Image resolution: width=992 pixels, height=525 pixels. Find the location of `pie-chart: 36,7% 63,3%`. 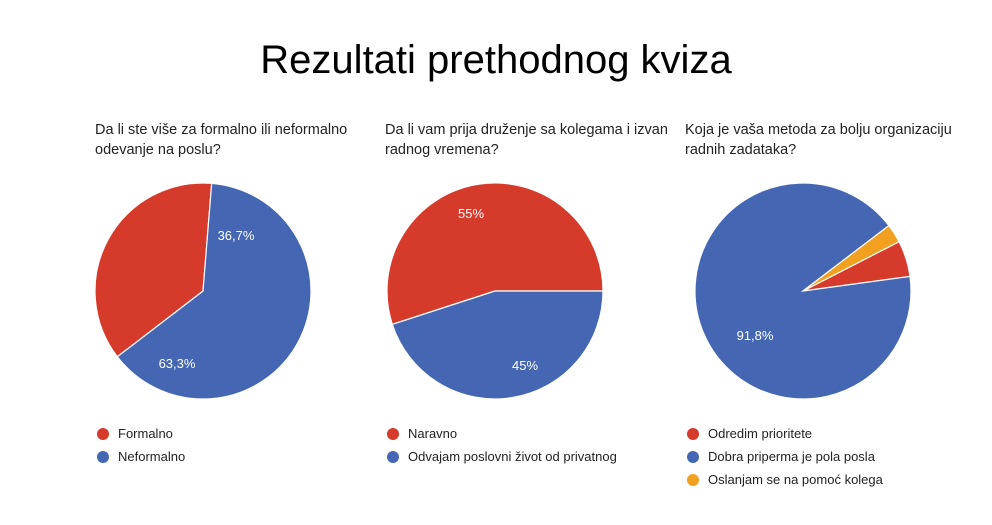

pie-chart: 36,7% 63,3% is located at coordinates (203, 291).